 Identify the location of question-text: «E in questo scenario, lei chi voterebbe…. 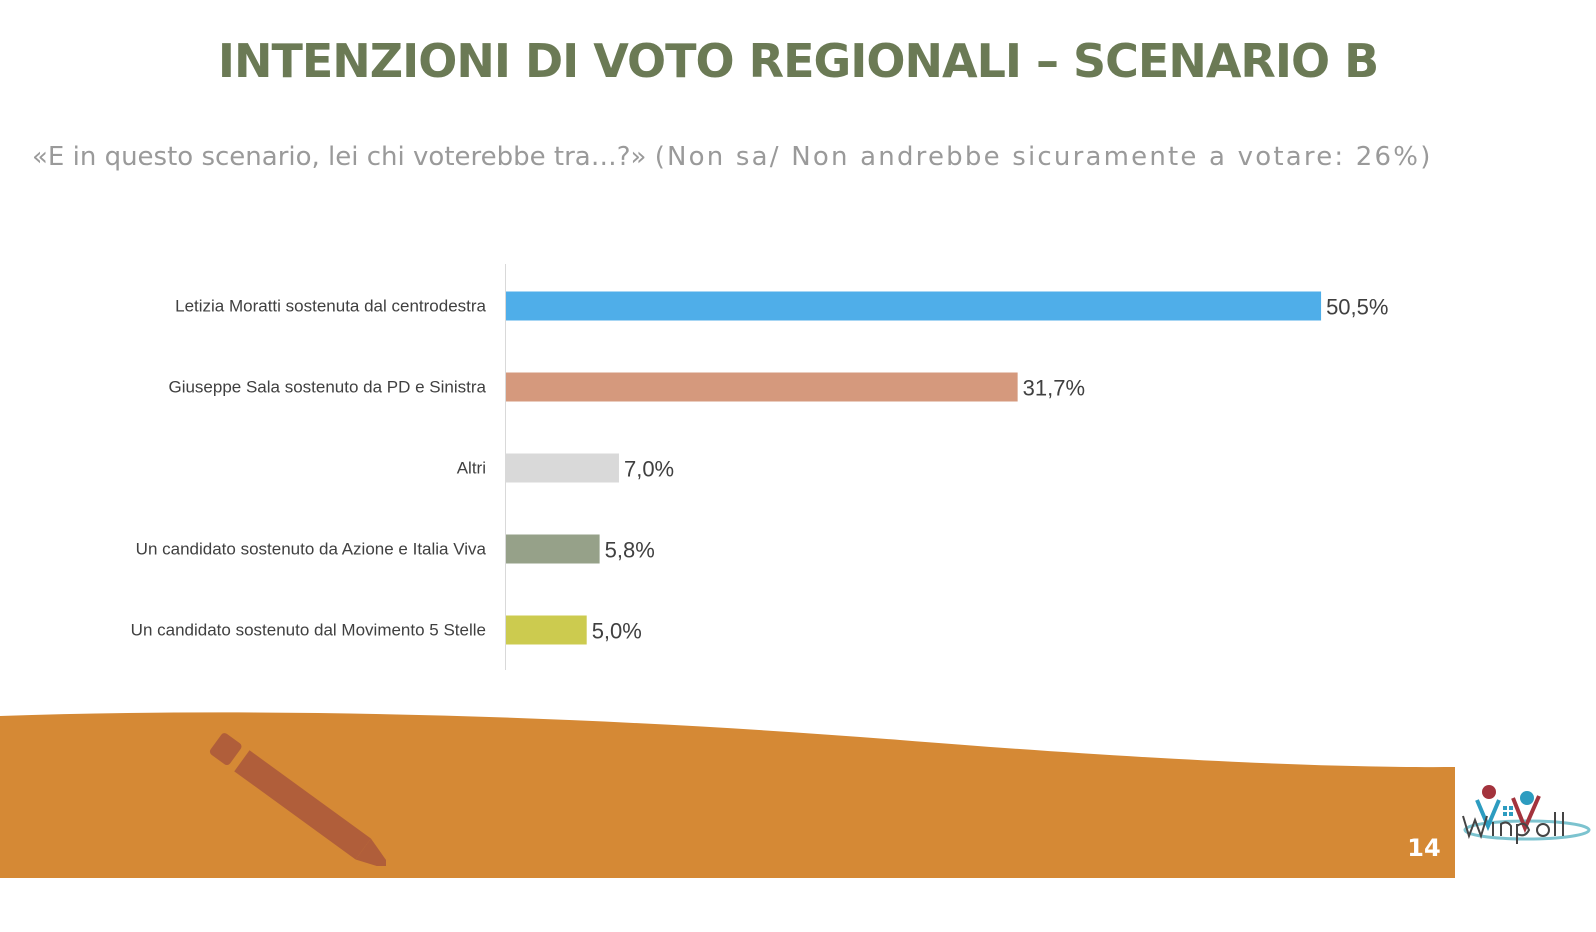
(339, 157).